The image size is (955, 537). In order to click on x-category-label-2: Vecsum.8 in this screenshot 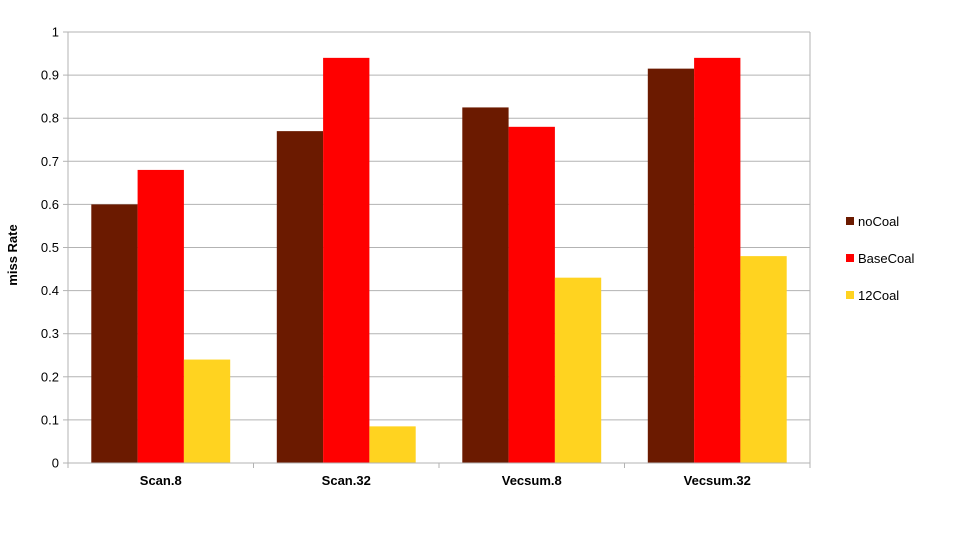, I will do `click(532, 480)`.